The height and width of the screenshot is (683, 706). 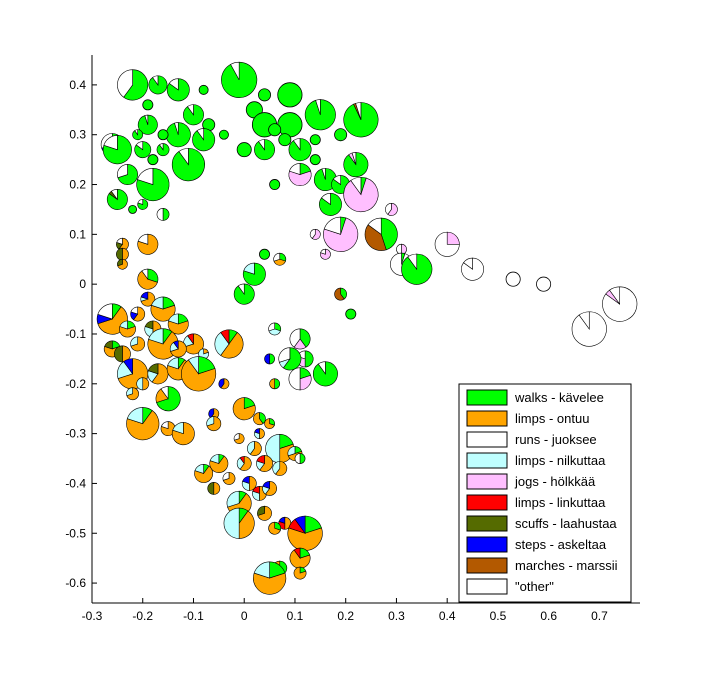 What do you see at coordinates (77, 185) in the screenshot?
I see `y-tick-label: 0.2` at bounding box center [77, 185].